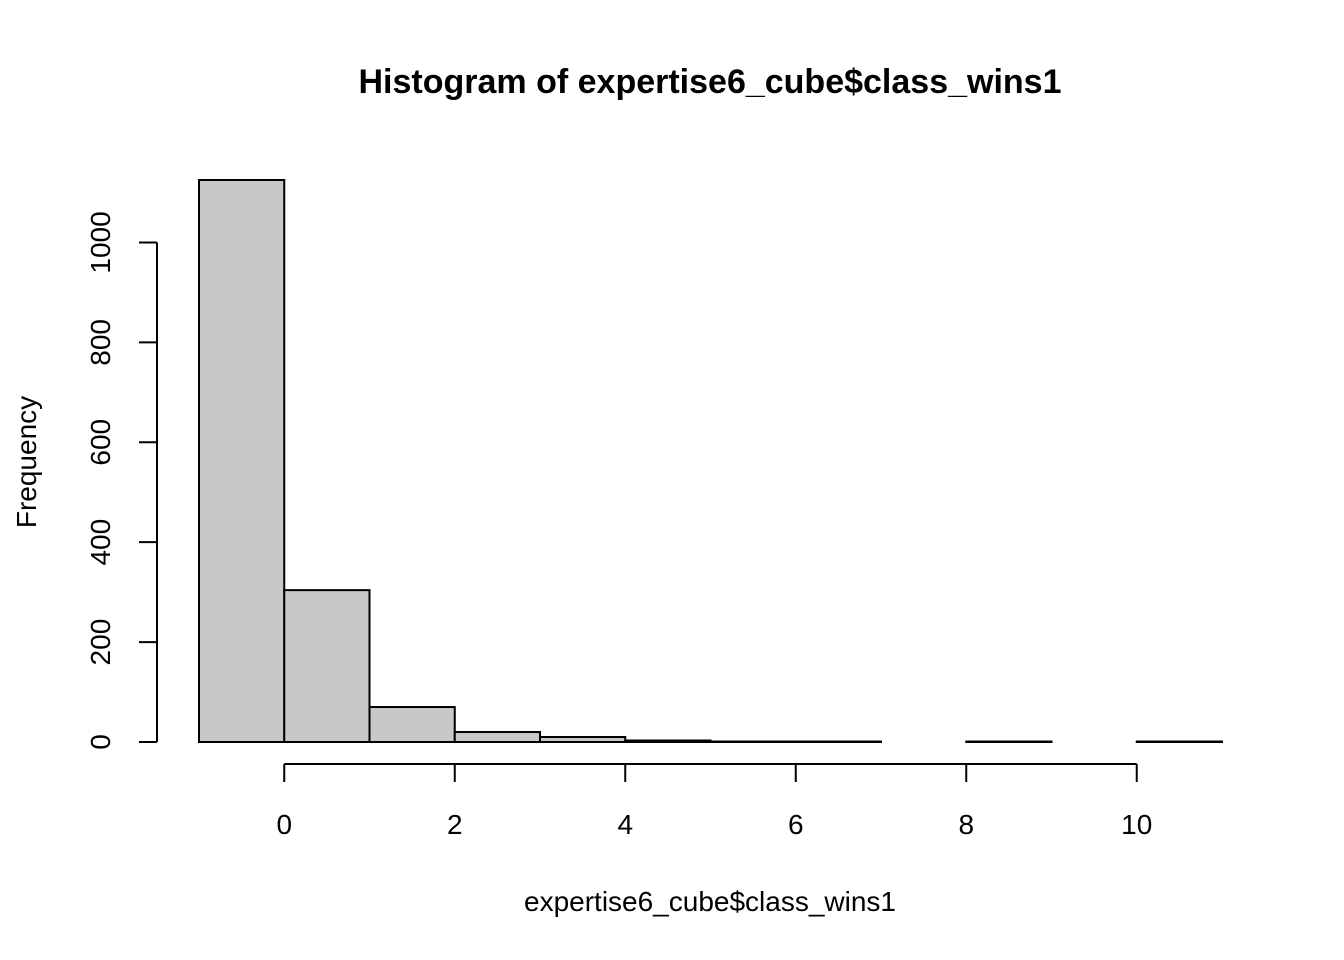 The image size is (1344, 960). Describe the element at coordinates (710, 901) in the screenshot. I see `x-axis-label: expertise6_cube$class_wins1` at that location.